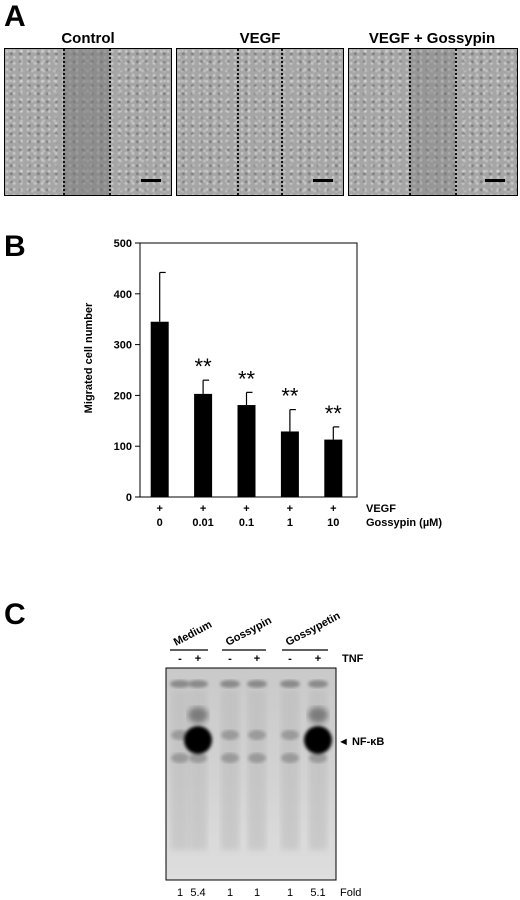  Describe the element at coordinates (313, 629) in the screenshot. I see `group-label: Gossypetin` at that location.